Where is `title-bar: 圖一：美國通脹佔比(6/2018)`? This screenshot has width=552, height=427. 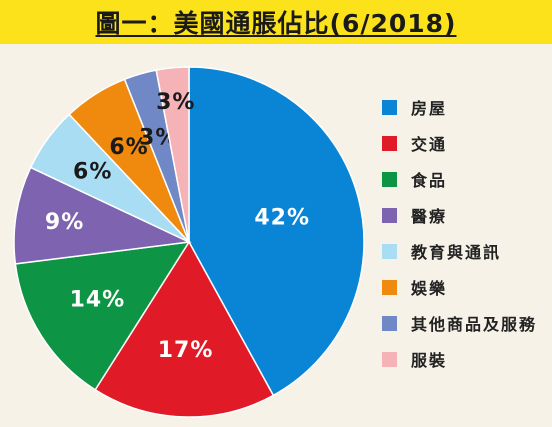
title-bar: 圖一：美國通脹佔比(6/2018) is located at coordinates (276, 22).